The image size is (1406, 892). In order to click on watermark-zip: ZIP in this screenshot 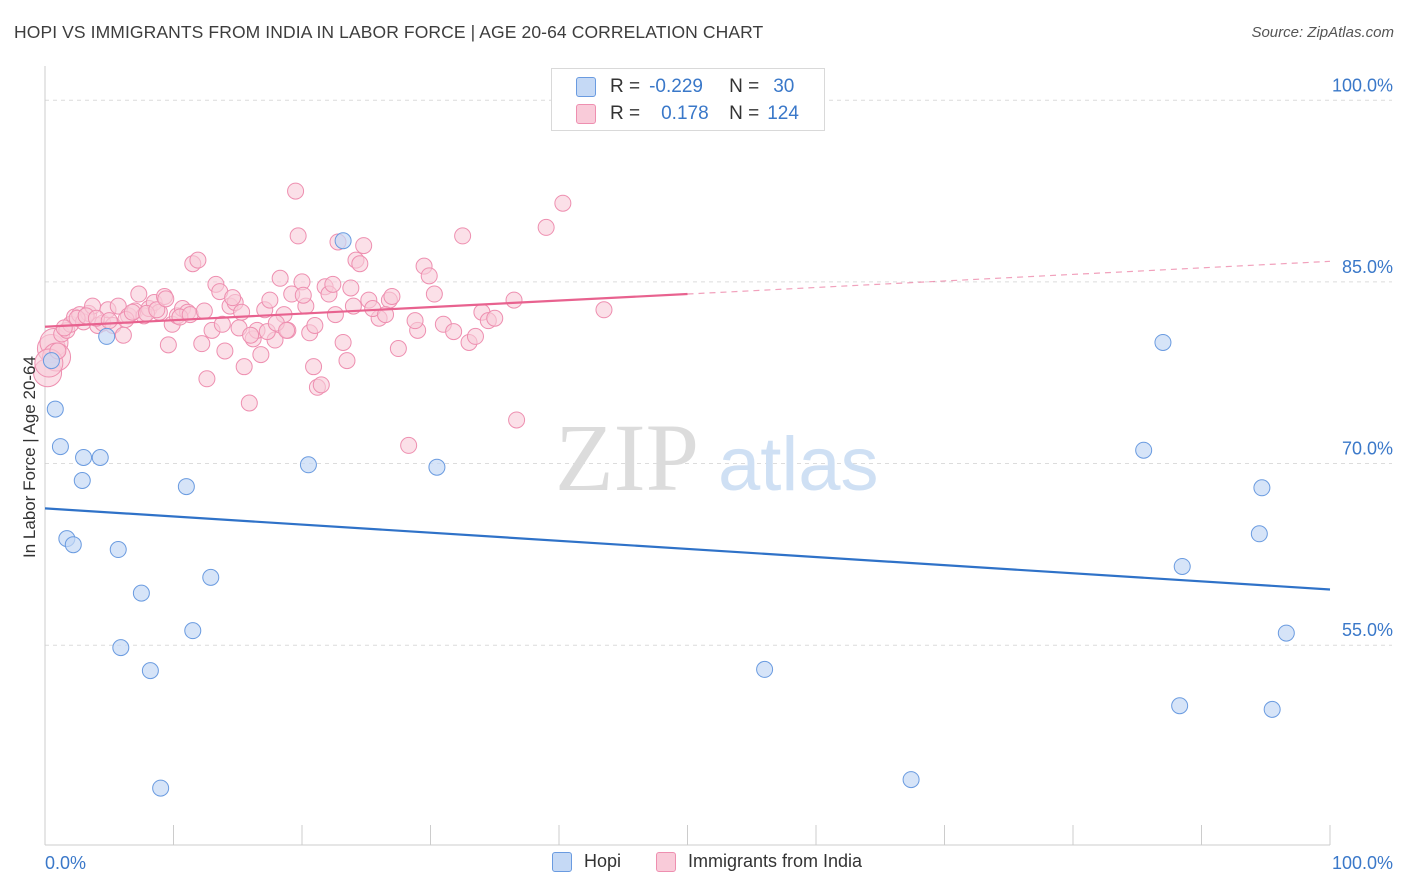, I will do `click(627, 457)`.